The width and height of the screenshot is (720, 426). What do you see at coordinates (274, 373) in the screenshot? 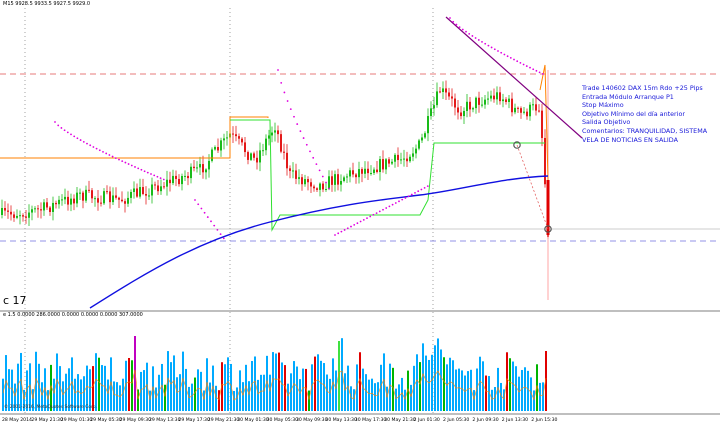
I see `volume-bars` at bounding box center [274, 373].